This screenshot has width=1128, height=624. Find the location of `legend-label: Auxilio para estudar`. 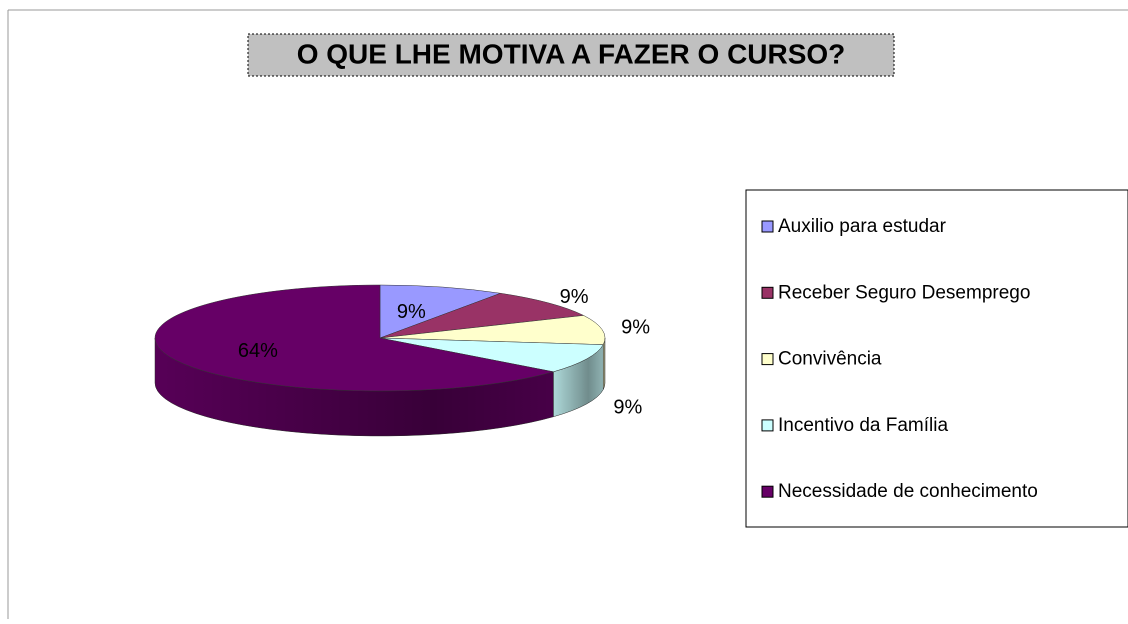

legend-label: Auxilio para estudar is located at coordinates (862, 226).